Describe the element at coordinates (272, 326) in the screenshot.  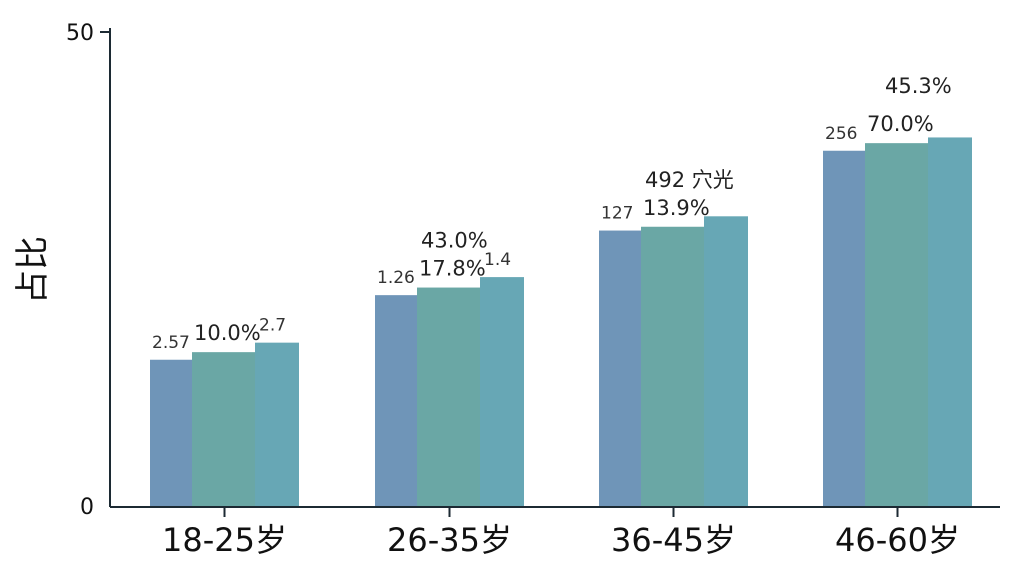
I see `data-label: 2.7` at that location.